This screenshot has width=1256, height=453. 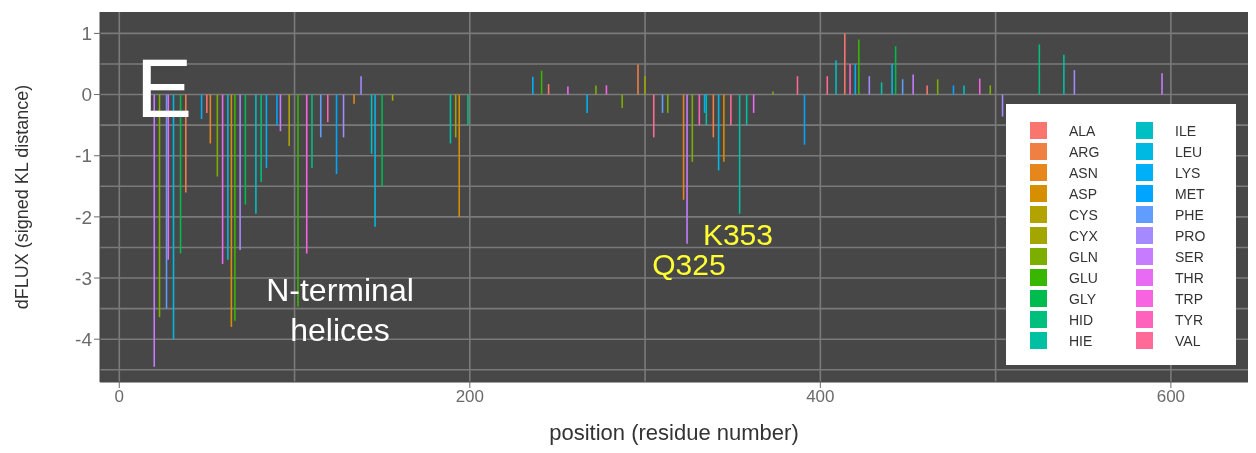 What do you see at coordinates (83, 278) in the screenshot?
I see `y-tick-label: -3` at bounding box center [83, 278].